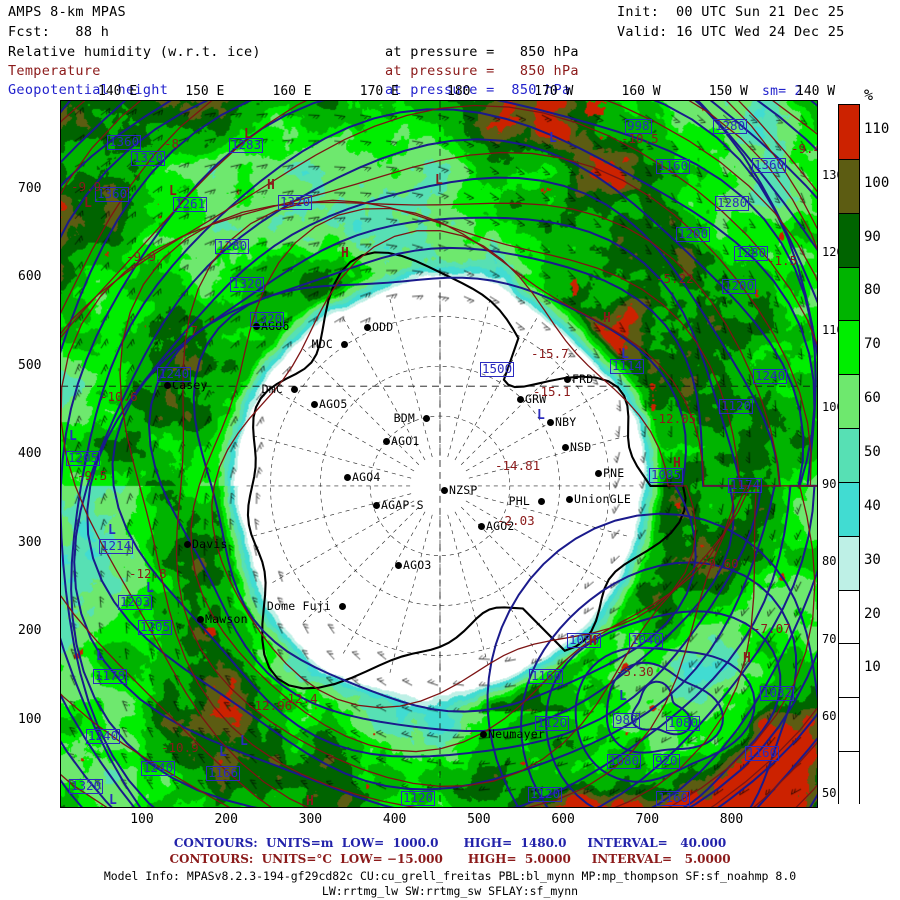 This screenshot has width=900, height=900. I want to click on height-contour-label: 1360, so click(112, 194).